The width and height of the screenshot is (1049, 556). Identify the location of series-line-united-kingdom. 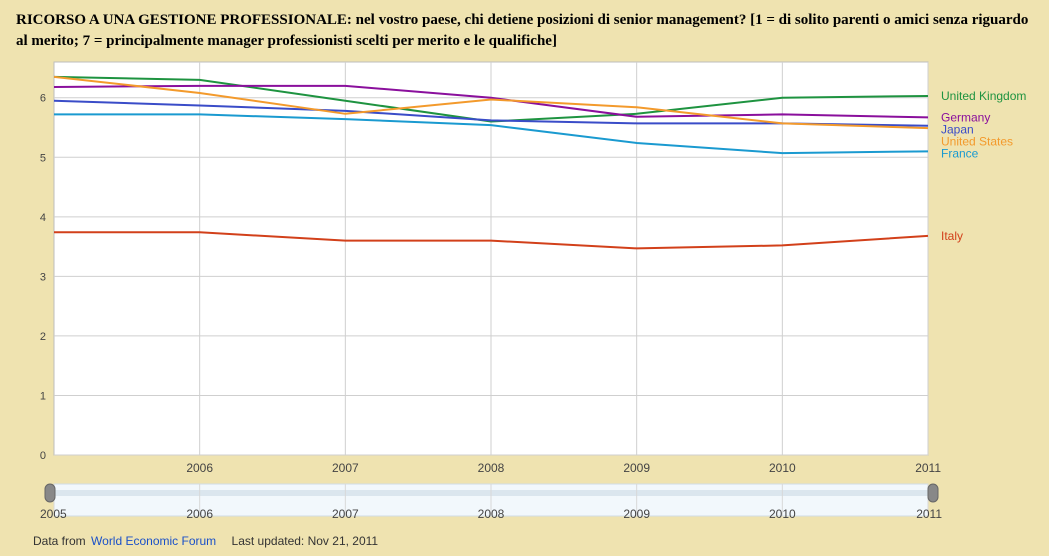
(491, 99).